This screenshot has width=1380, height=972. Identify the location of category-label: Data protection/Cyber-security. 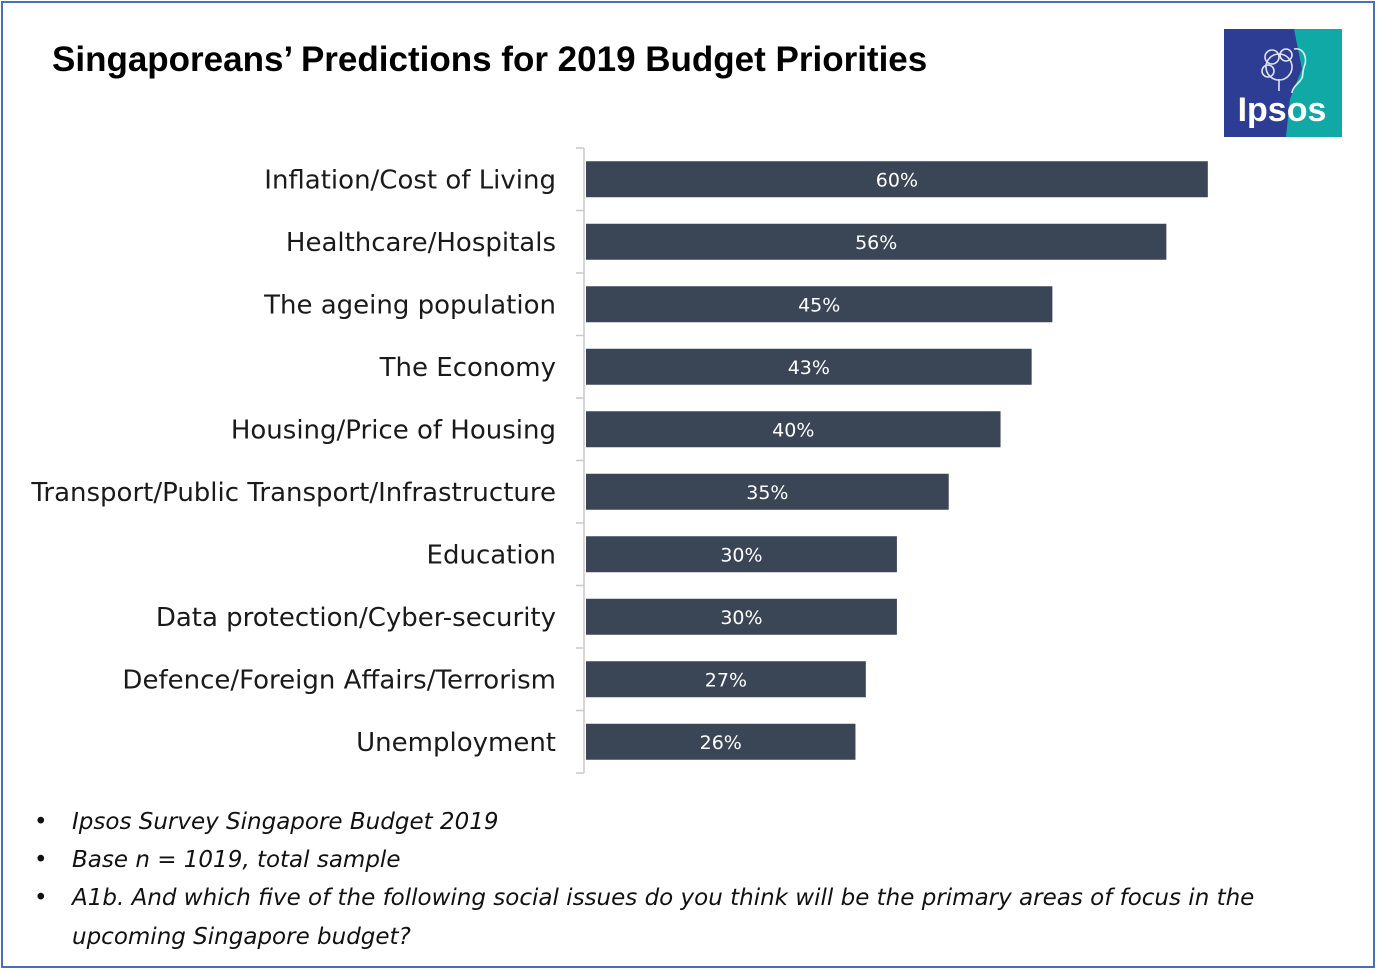
(356, 618).